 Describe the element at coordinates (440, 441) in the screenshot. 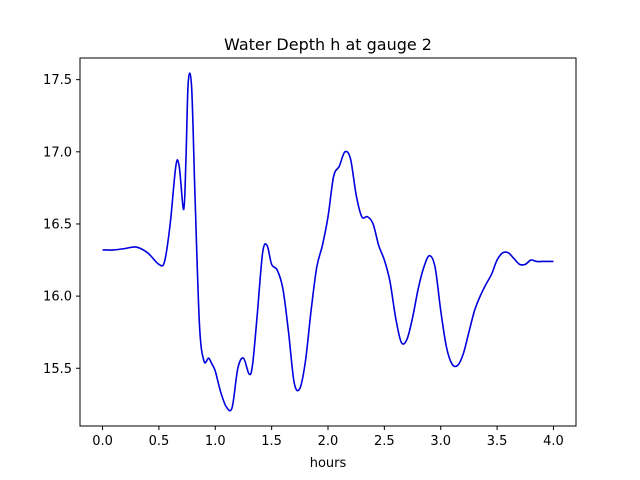

I see `x-tick-label: 3.0` at that location.